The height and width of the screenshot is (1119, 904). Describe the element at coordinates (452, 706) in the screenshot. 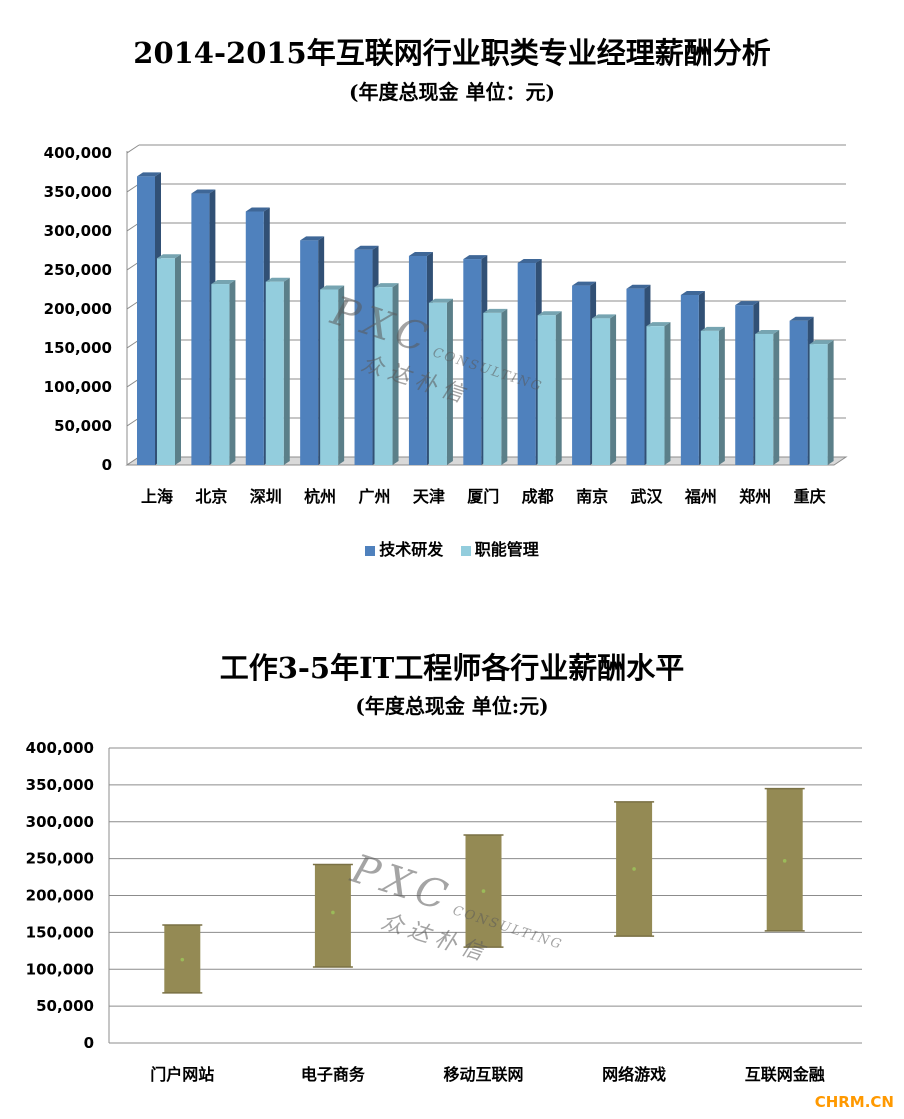

I see `chart2-subtitle: (年度总现金 单位:元)` at that location.